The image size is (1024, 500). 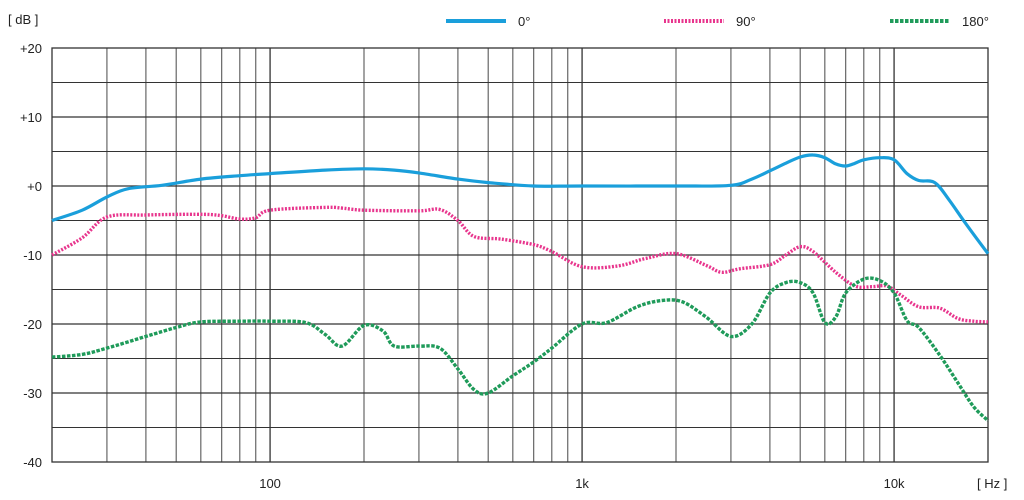 I want to click on x-tick-label: 1k, so click(x=582, y=483).